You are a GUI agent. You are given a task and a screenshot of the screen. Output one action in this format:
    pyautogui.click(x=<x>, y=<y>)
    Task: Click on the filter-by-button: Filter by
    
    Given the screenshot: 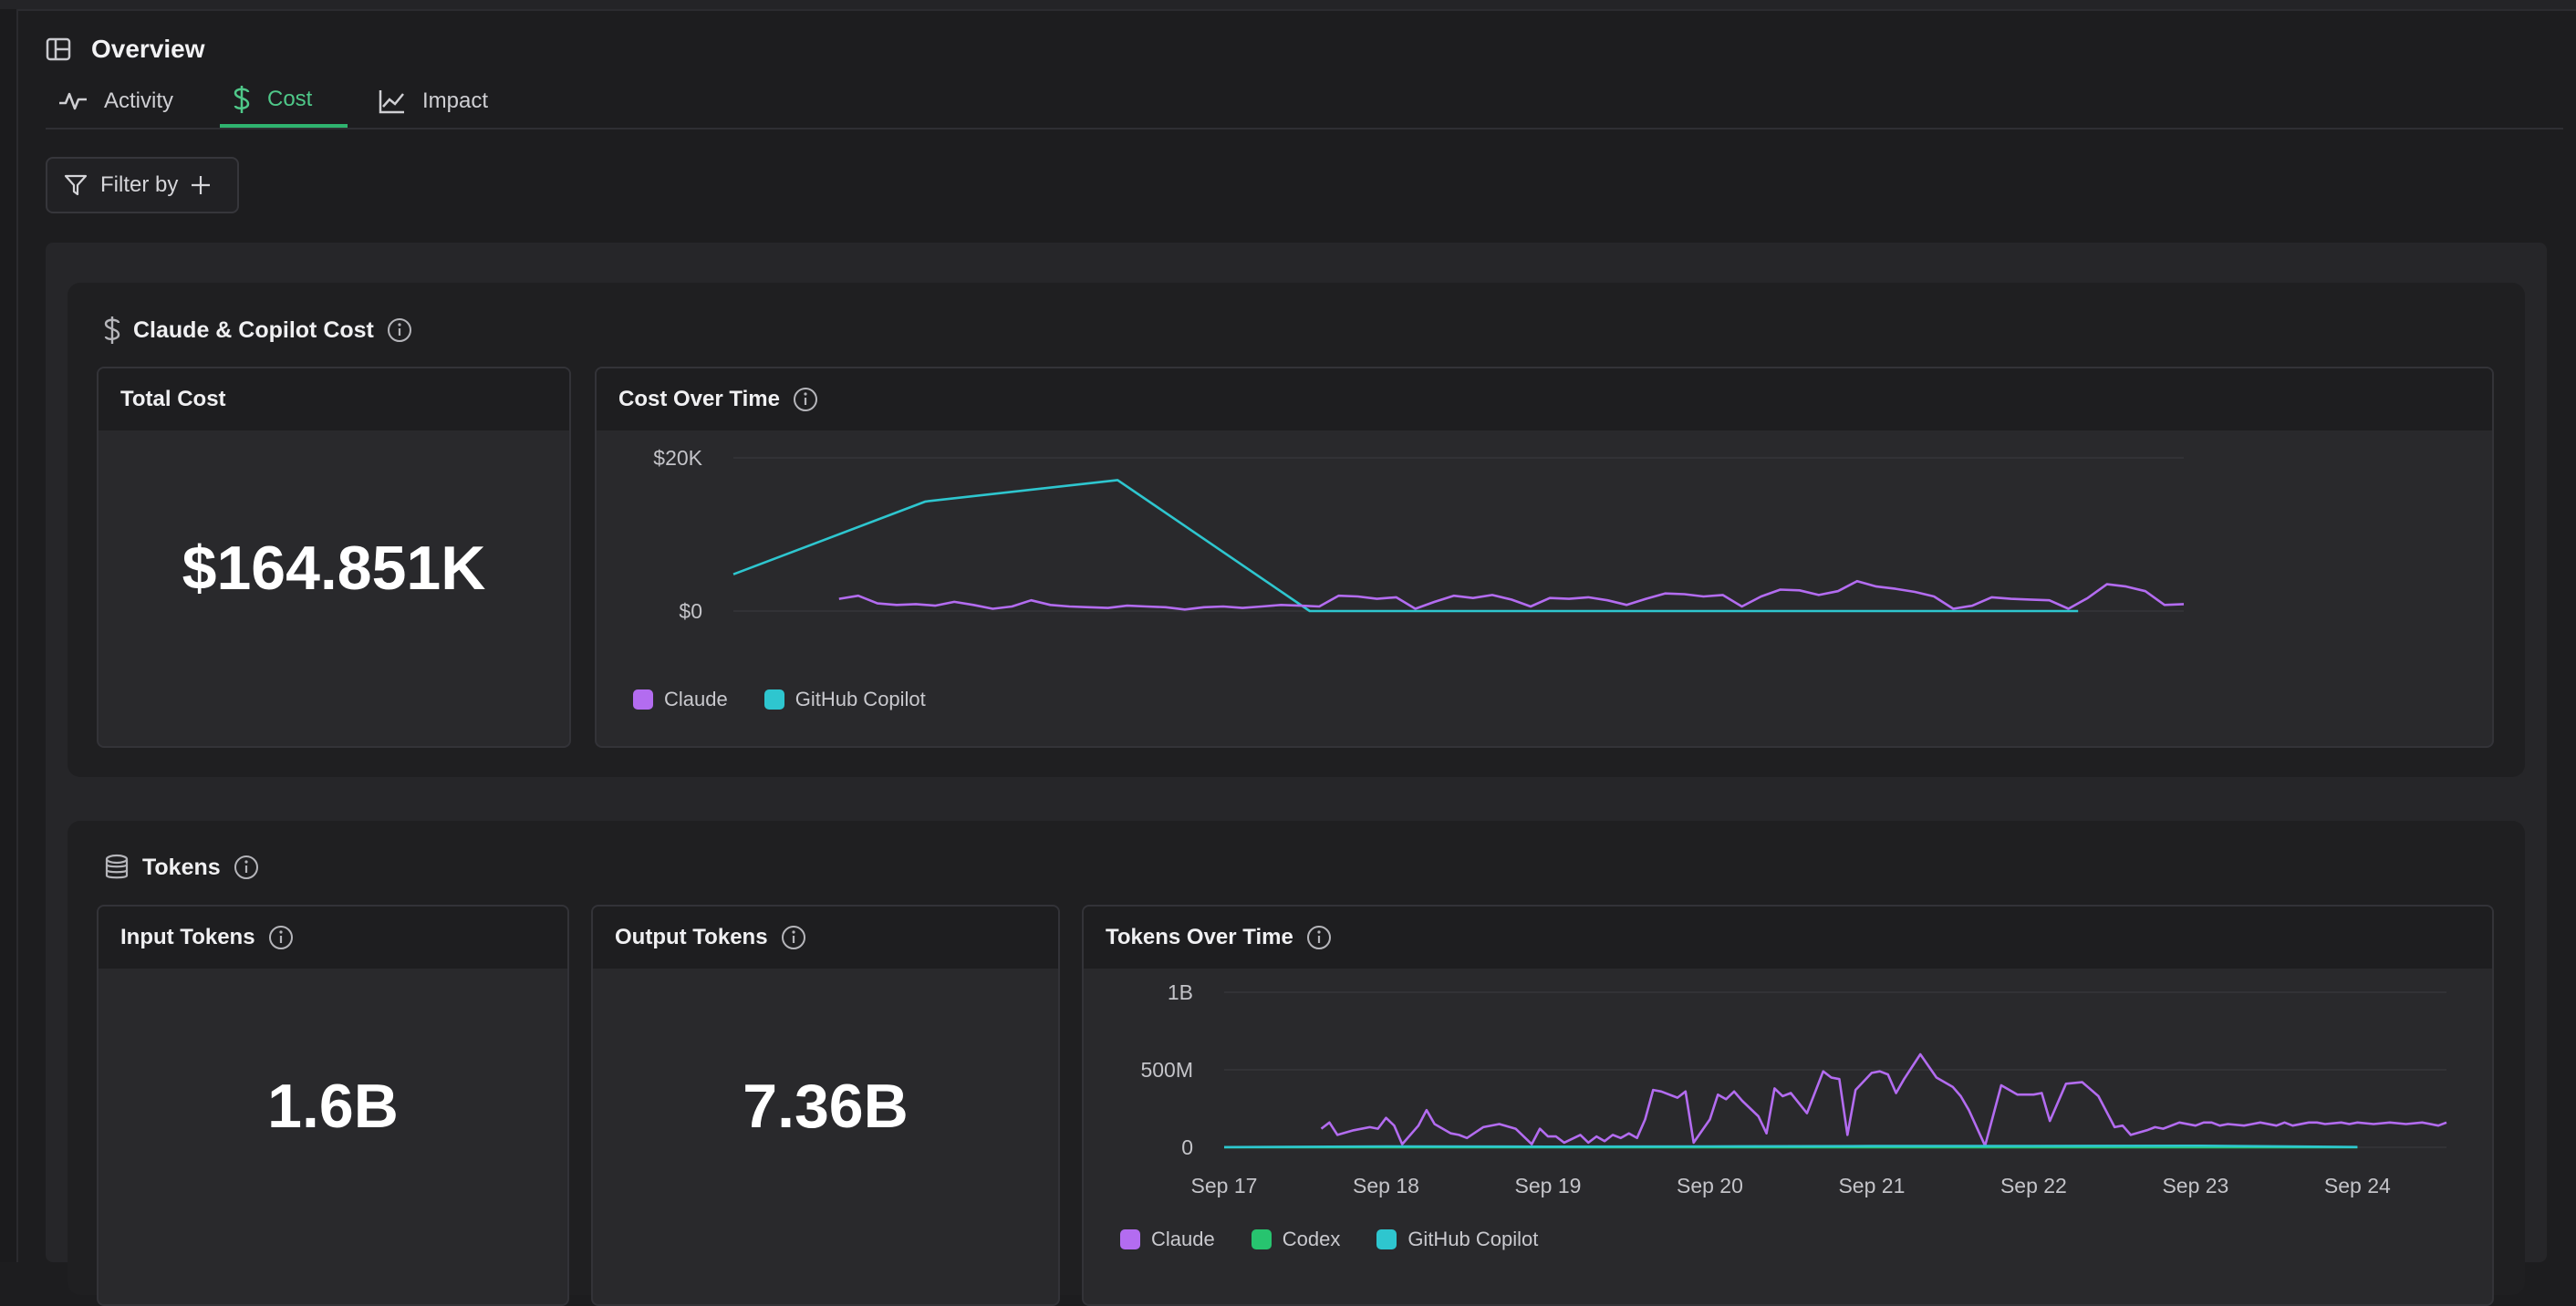 What is the action you would take?
    pyautogui.click(x=142, y=185)
    